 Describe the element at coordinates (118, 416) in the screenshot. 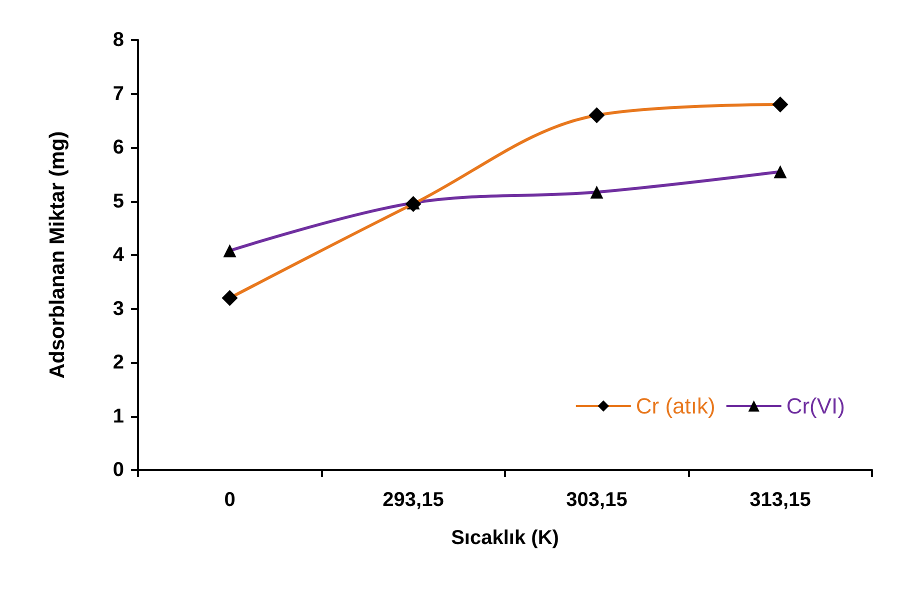

I see `y-tick-label: 1` at that location.